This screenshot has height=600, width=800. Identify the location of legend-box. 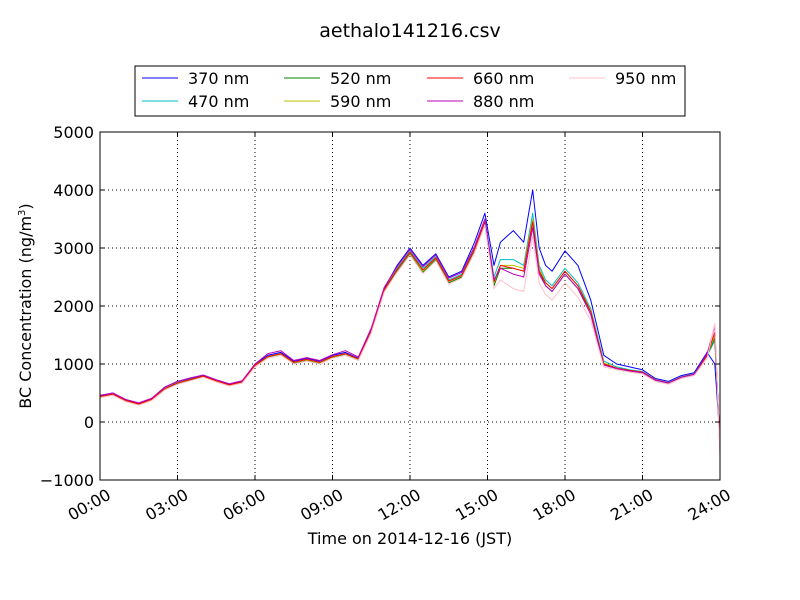
(410, 91).